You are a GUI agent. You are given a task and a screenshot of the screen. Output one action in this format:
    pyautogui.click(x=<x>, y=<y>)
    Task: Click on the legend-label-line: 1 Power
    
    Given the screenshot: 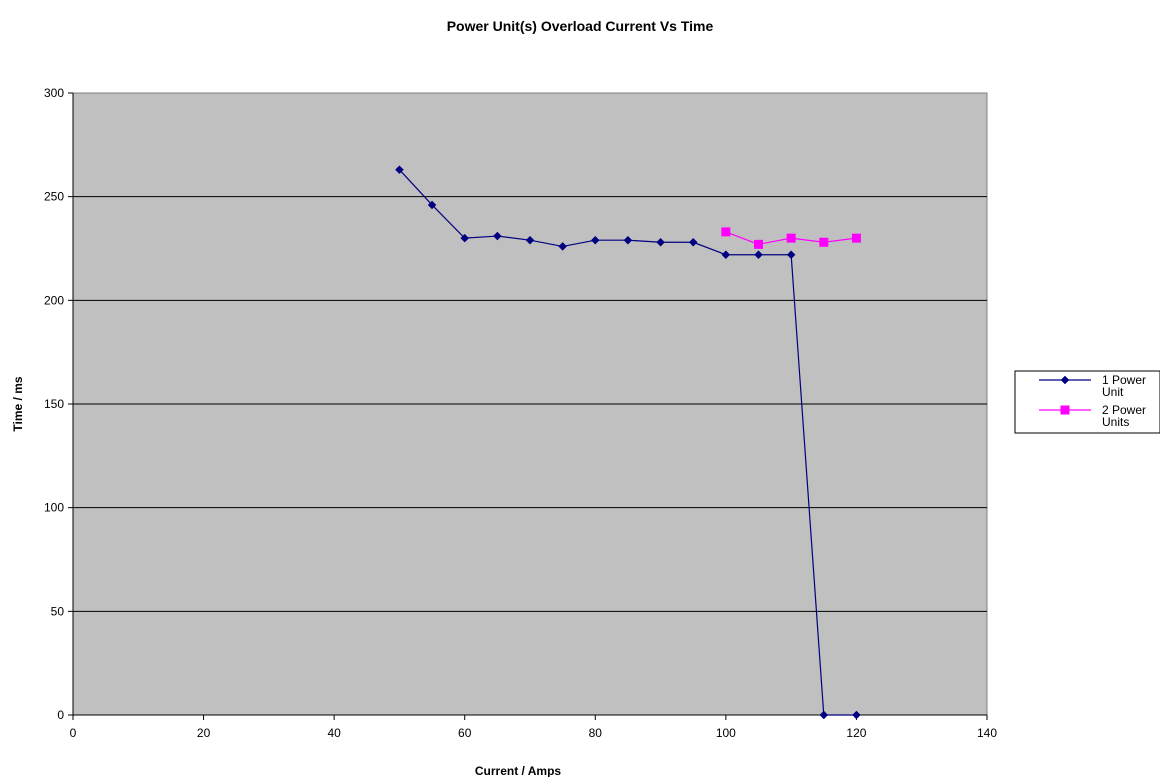 What is the action you would take?
    pyautogui.click(x=1124, y=380)
    